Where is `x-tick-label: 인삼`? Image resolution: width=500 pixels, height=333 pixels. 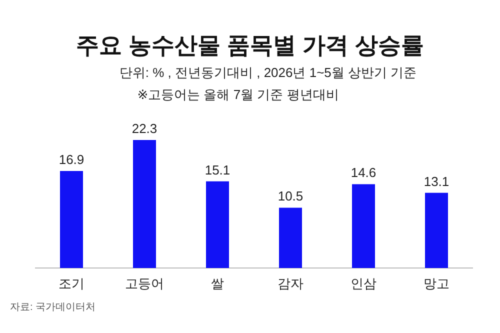 x-tick-label: 인삼 is located at coordinates (363, 283).